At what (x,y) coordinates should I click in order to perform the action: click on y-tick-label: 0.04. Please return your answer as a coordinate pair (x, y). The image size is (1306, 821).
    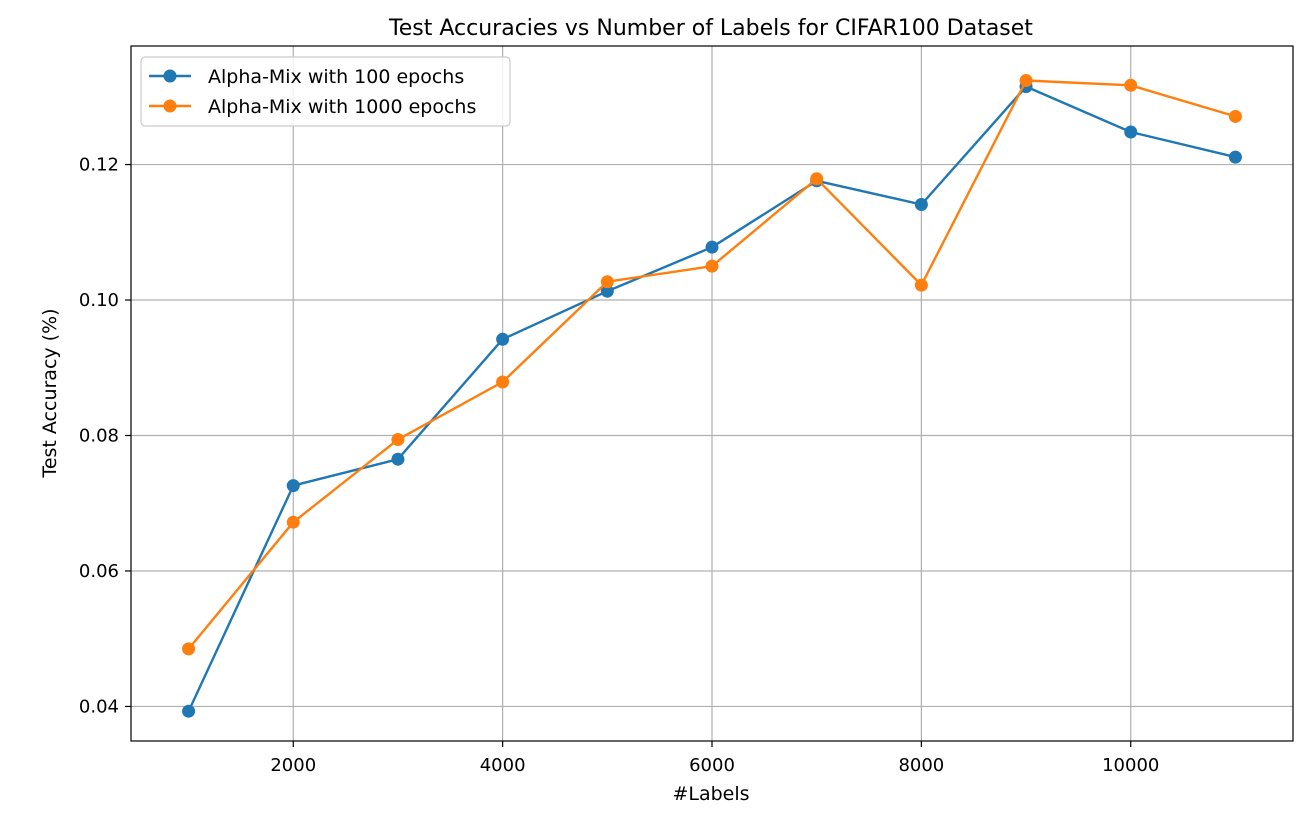
    Looking at the image, I should click on (99, 706).